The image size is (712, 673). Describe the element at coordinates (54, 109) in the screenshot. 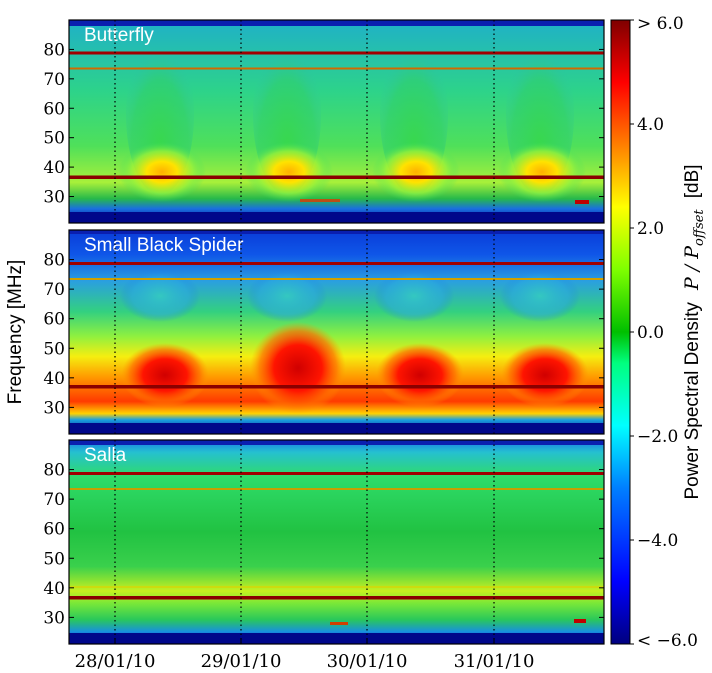

I see `y-tick-label-0-3: 60` at that location.